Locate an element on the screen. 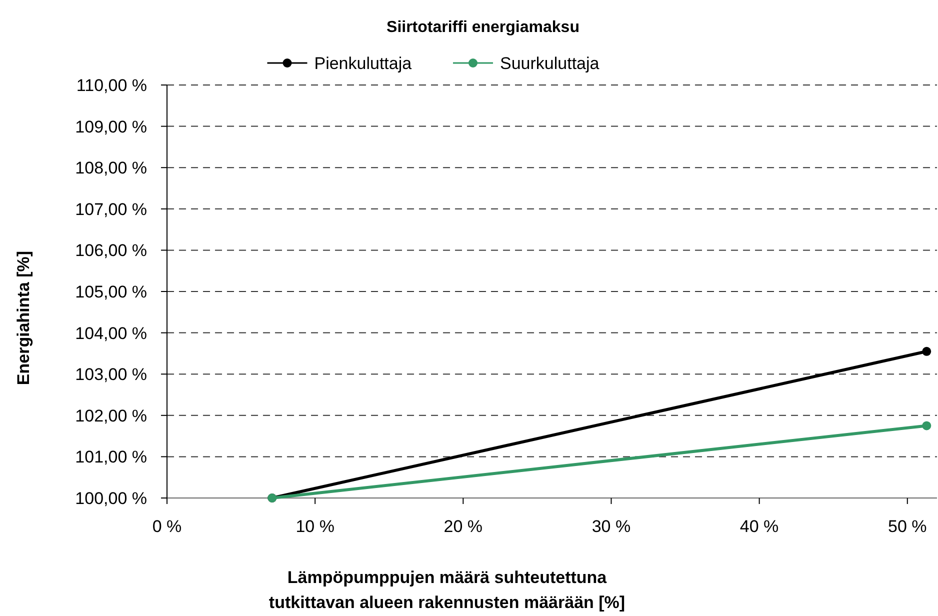  y-tick-label: 100,00 % is located at coordinates (111, 498).